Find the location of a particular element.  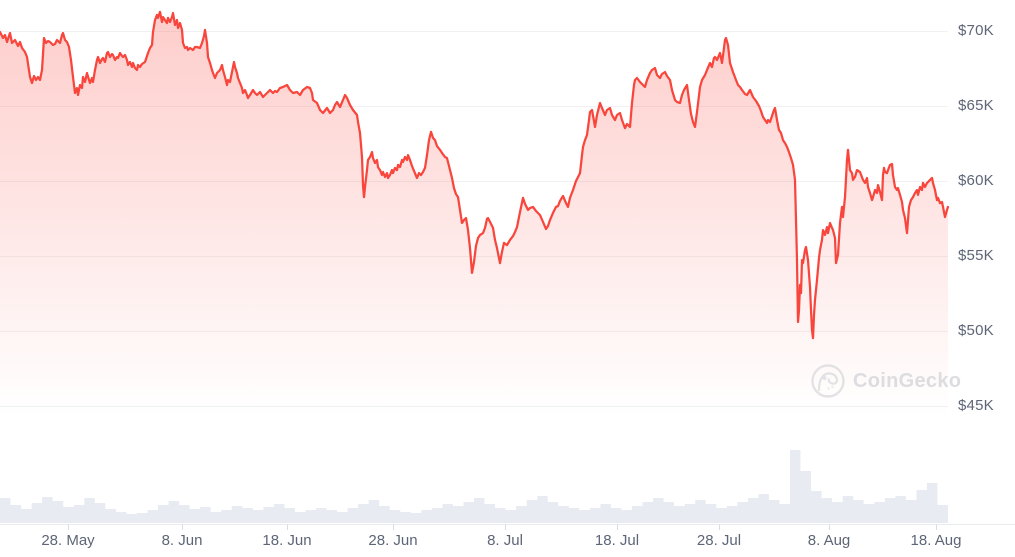

x-axis-label: 18. Jul is located at coordinates (617, 540).